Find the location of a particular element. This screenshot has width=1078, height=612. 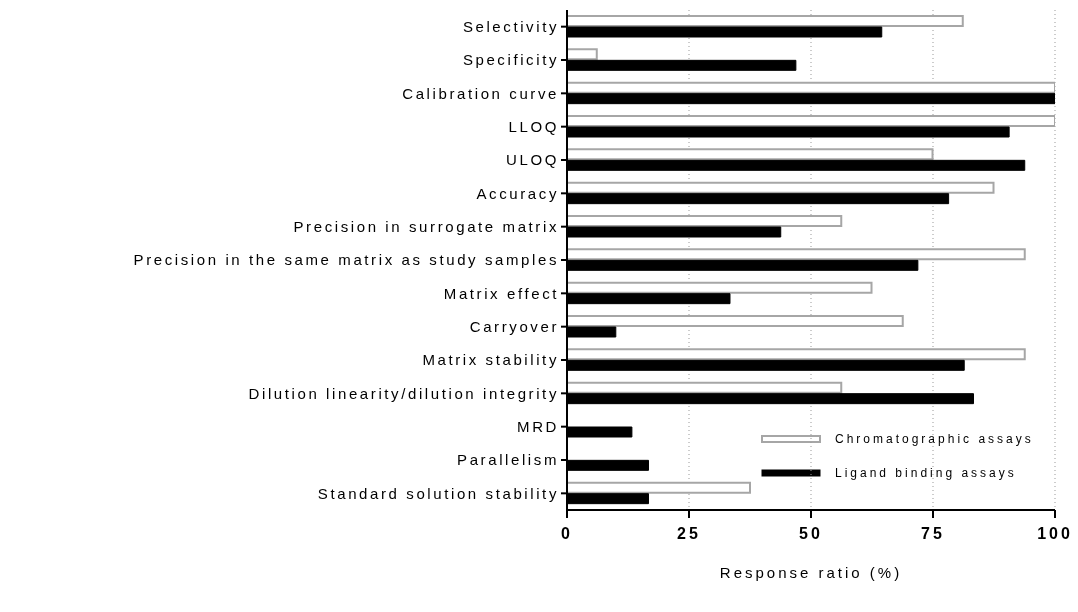

y-tick-label: MRD is located at coordinates (538, 426).